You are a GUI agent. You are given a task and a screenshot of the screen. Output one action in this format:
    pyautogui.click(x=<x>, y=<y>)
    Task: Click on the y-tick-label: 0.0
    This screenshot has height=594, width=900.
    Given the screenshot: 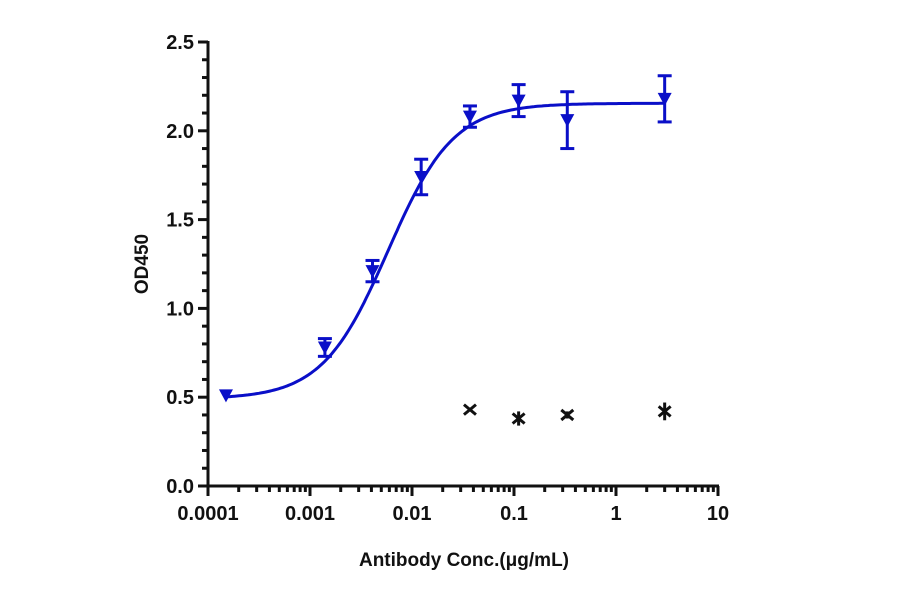 What is the action you would take?
    pyautogui.click(x=180, y=487)
    